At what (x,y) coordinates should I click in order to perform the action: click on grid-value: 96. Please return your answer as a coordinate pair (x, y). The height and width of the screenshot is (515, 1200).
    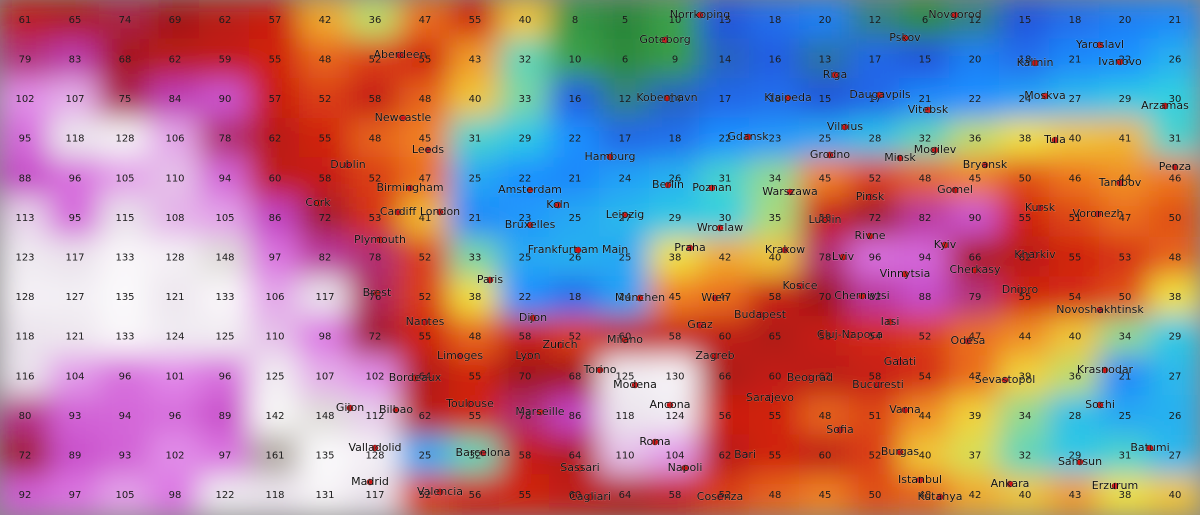
    Looking at the image, I should click on (175, 416).